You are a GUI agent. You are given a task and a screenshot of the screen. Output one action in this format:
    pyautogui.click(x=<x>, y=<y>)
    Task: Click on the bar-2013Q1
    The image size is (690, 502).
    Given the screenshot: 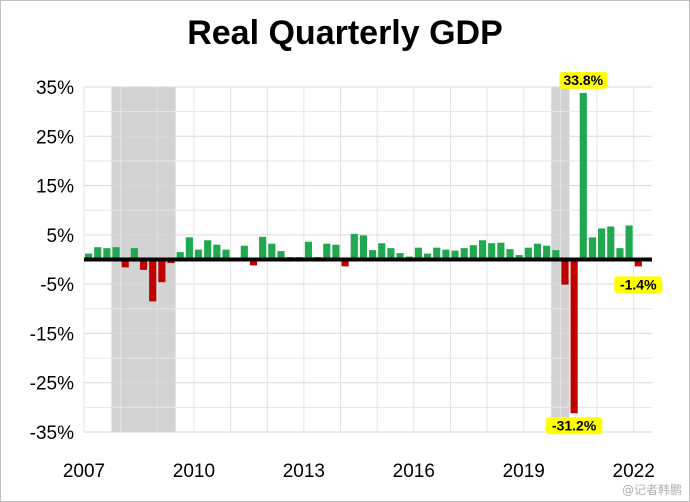 What is the action you would take?
    pyautogui.click(x=308, y=250)
    